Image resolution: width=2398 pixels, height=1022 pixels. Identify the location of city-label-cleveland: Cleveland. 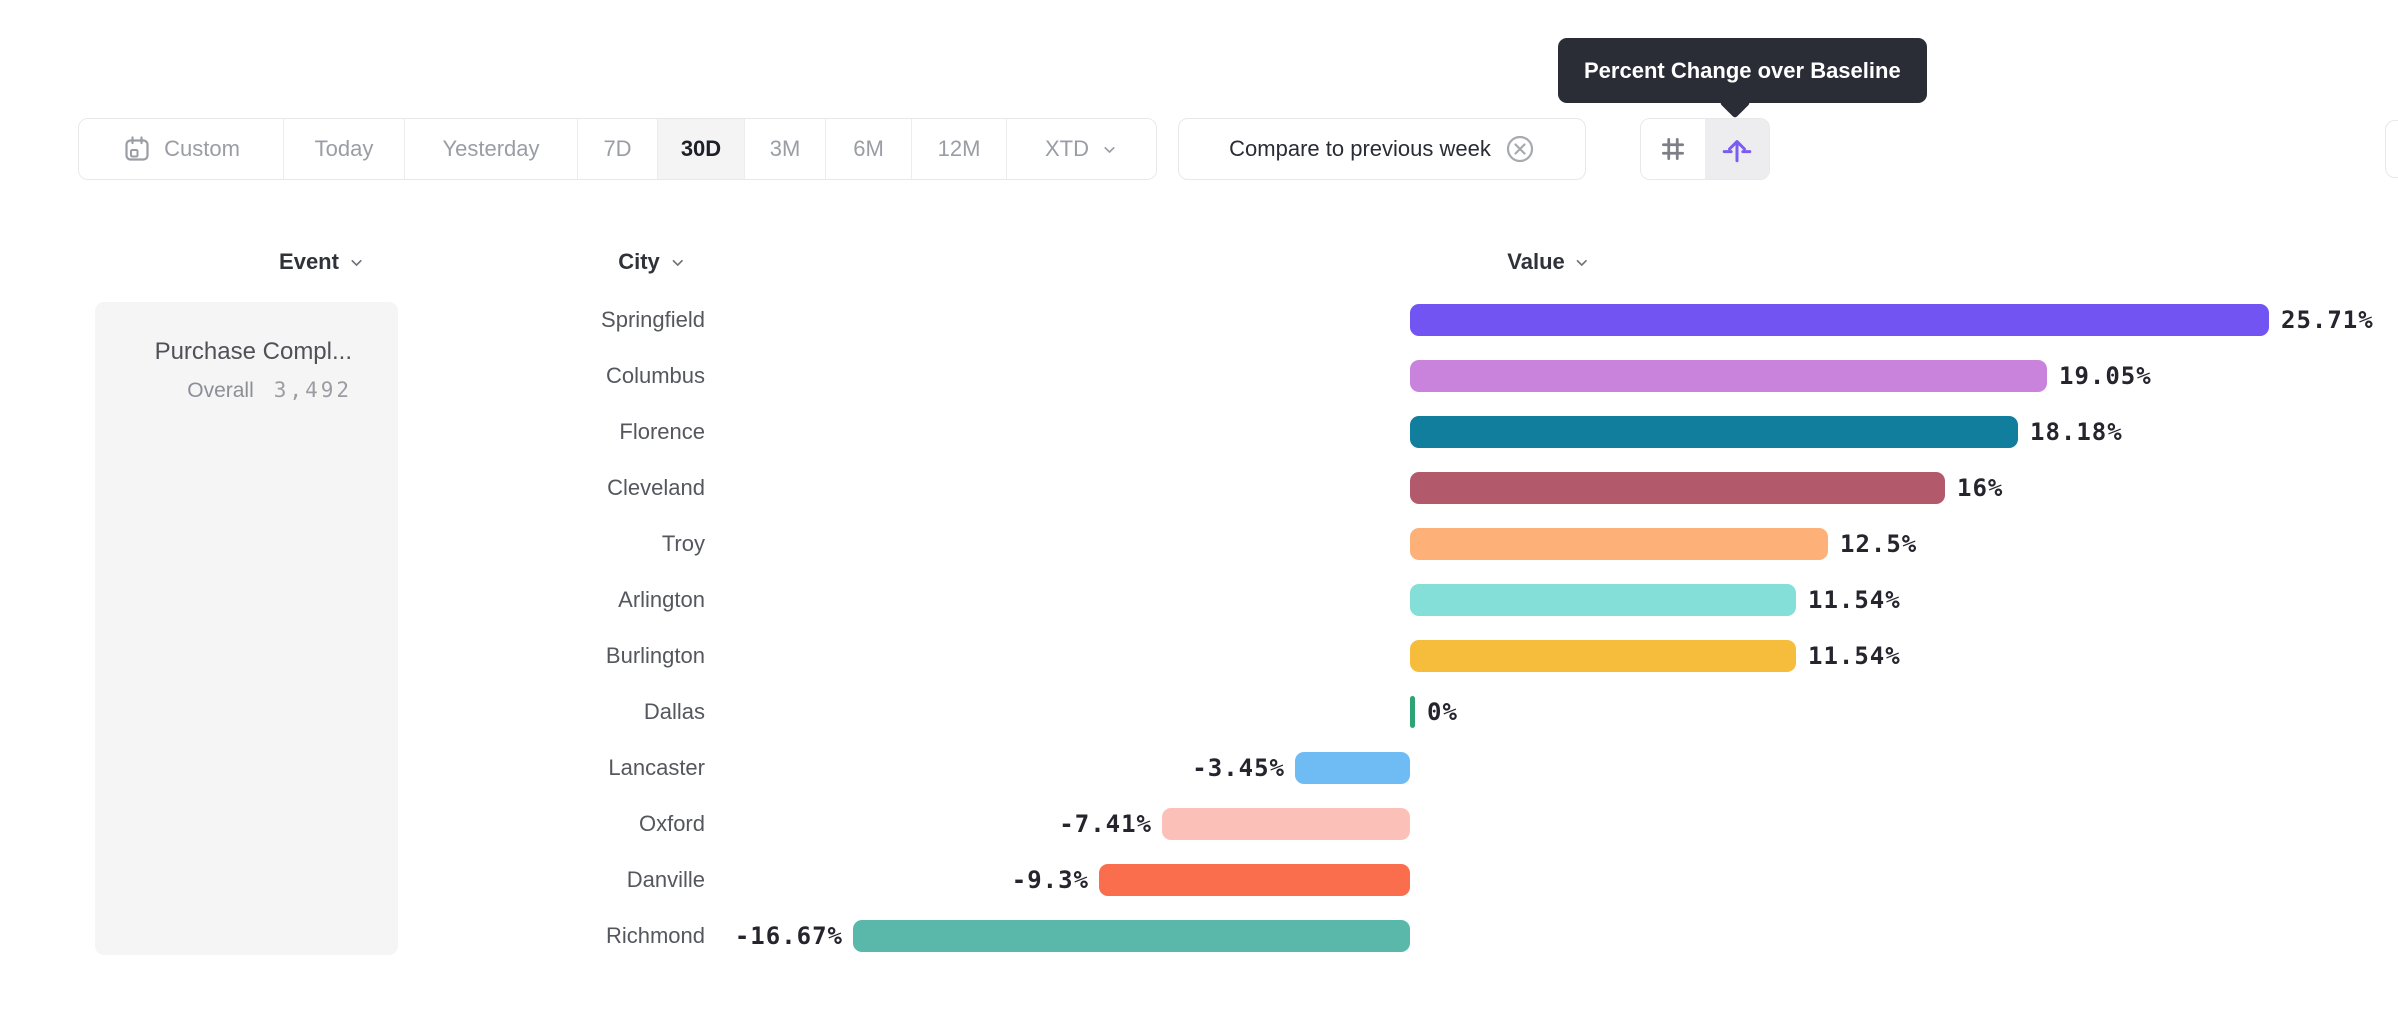
(656, 487).